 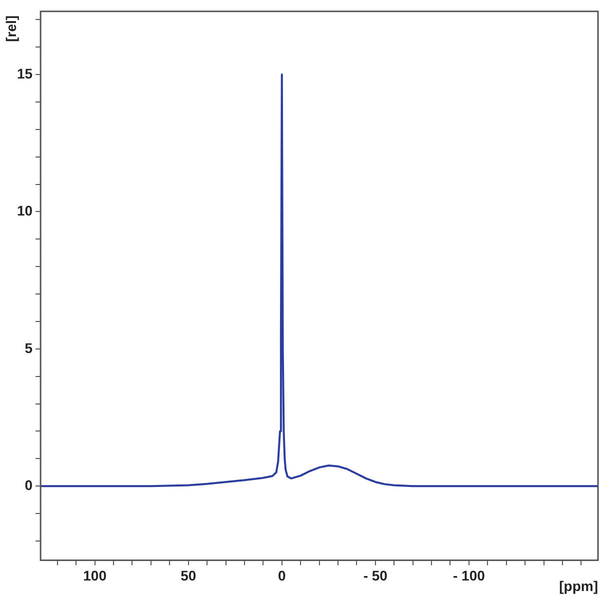 What do you see at coordinates (95, 575) in the screenshot?
I see `x-tick-label: 100` at bounding box center [95, 575].